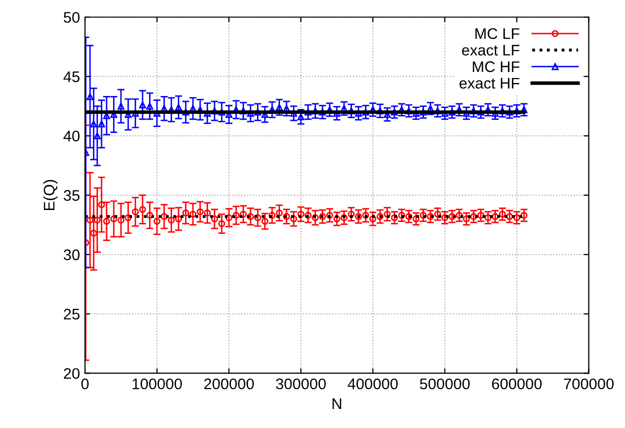  I want to click on y-tick-label: 35, so click(72, 195).